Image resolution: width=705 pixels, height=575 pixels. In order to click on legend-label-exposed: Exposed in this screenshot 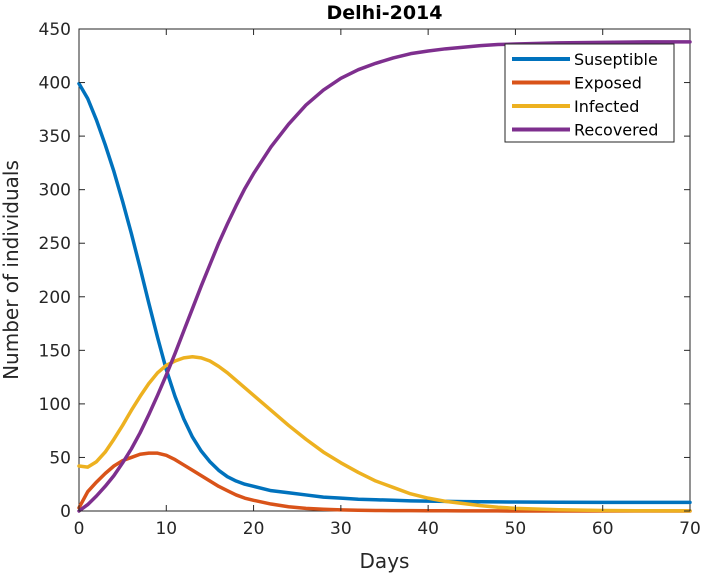, I will do `click(608, 83)`.